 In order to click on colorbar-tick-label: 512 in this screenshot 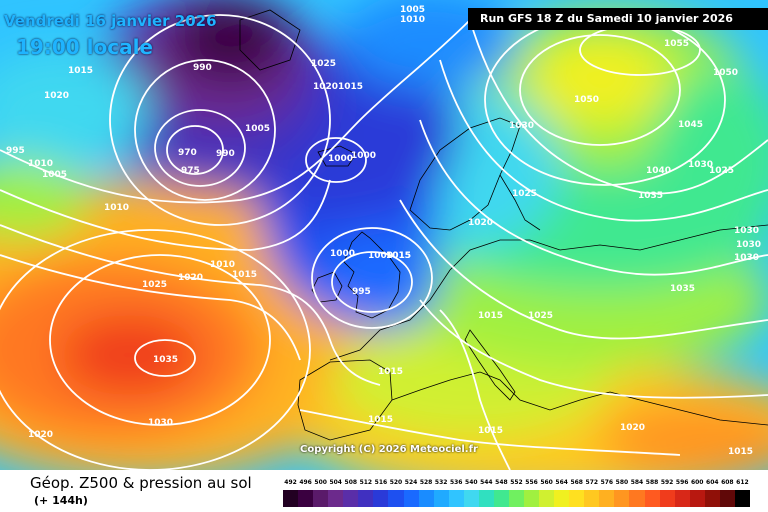, I will do `click(366, 482)`.